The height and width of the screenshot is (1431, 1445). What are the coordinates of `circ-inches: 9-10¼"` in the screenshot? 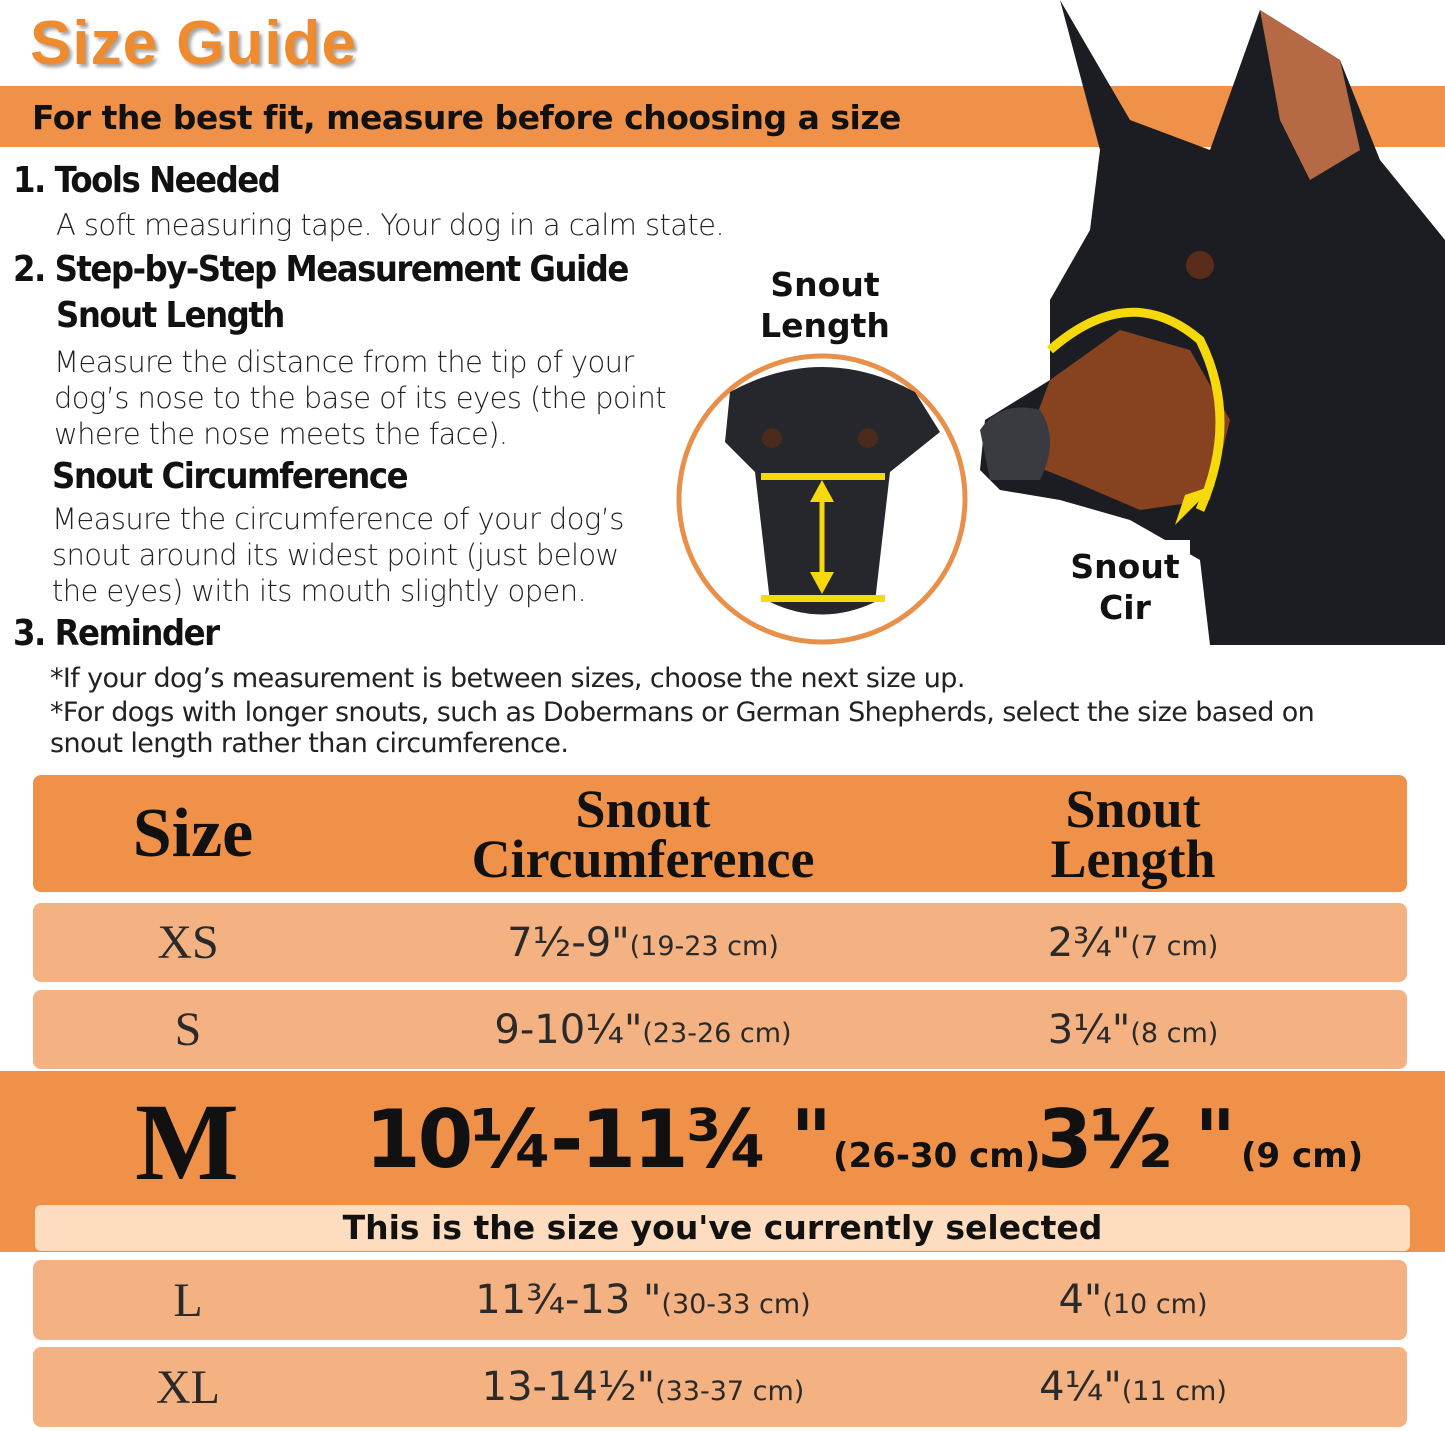 It's located at (568, 1029).